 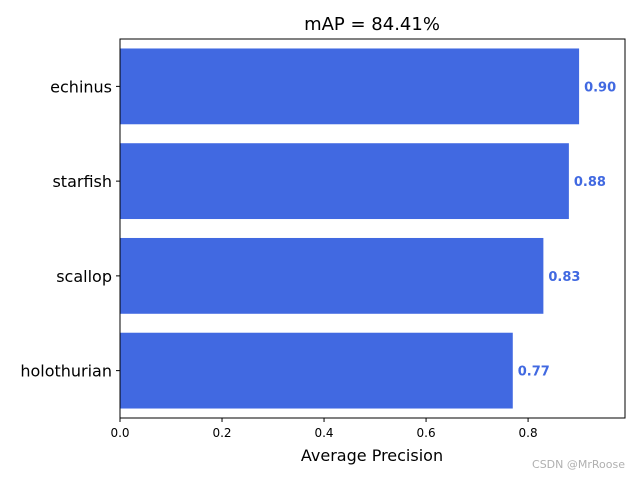 I want to click on y-tick-label-echinus: echinus, so click(x=81, y=86).